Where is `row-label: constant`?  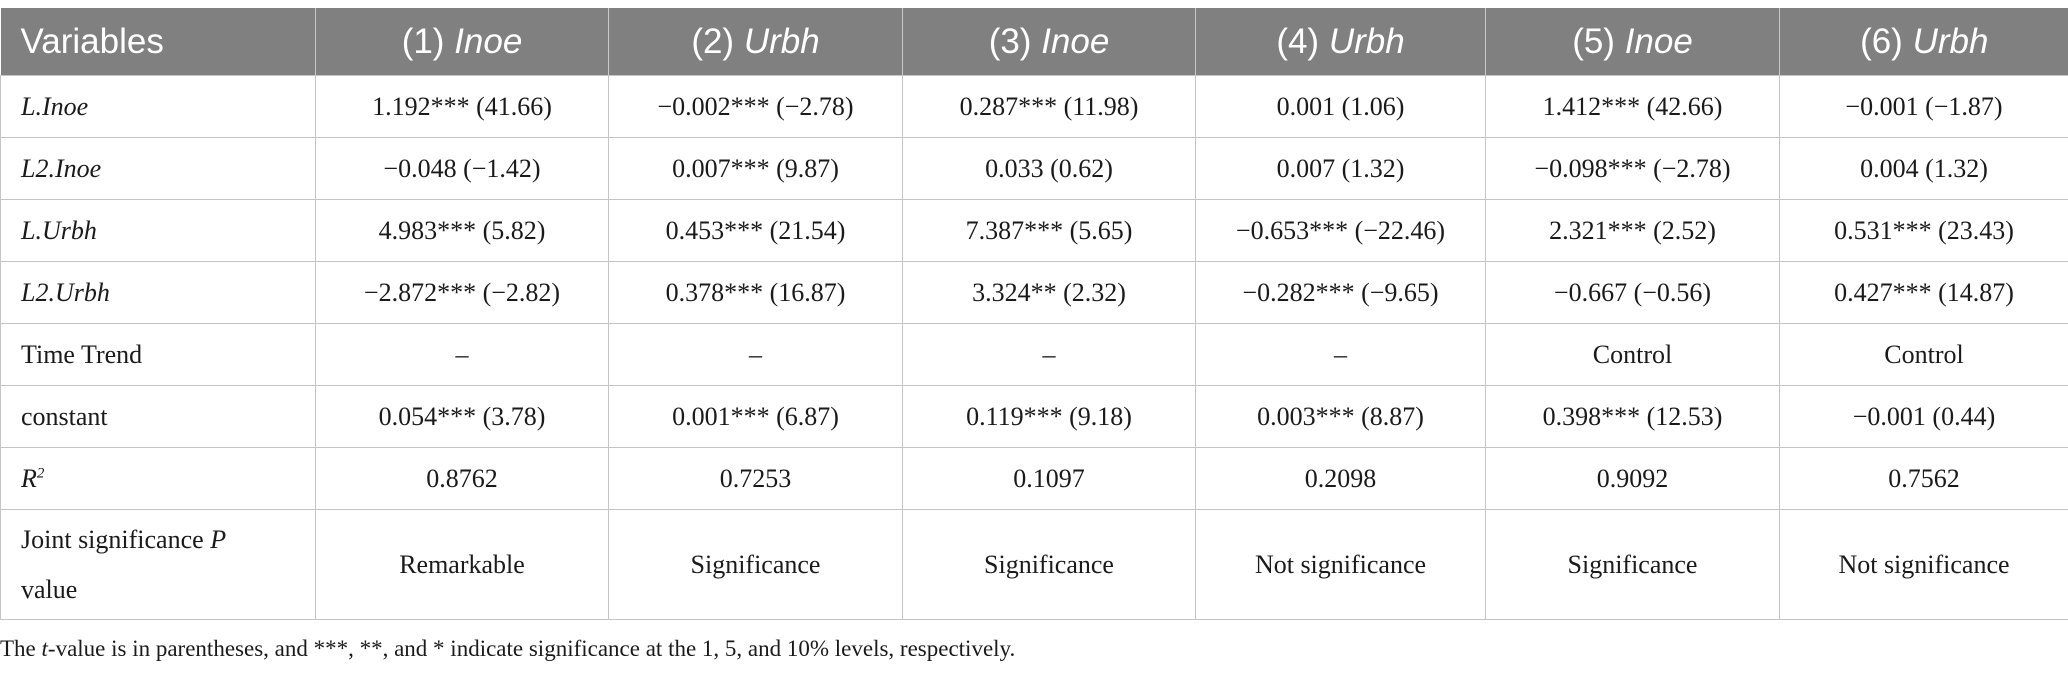 row-label: constant is located at coordinates (158, 416).